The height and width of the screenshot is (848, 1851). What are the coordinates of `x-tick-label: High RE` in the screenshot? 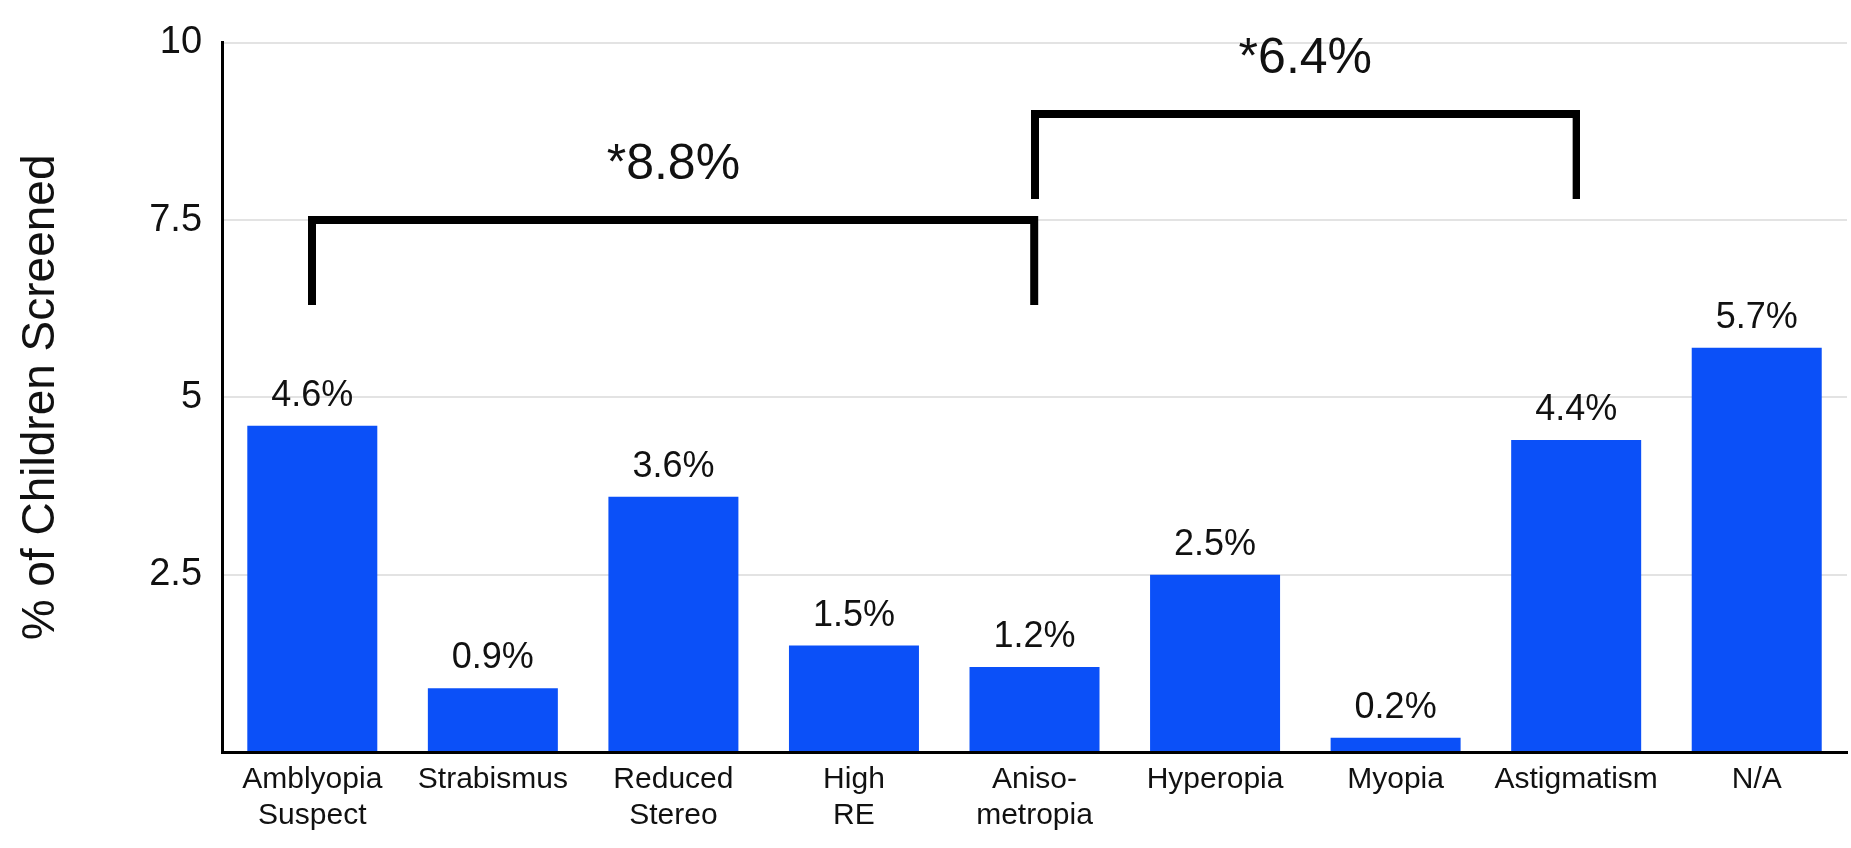 It's located at (854, 796).